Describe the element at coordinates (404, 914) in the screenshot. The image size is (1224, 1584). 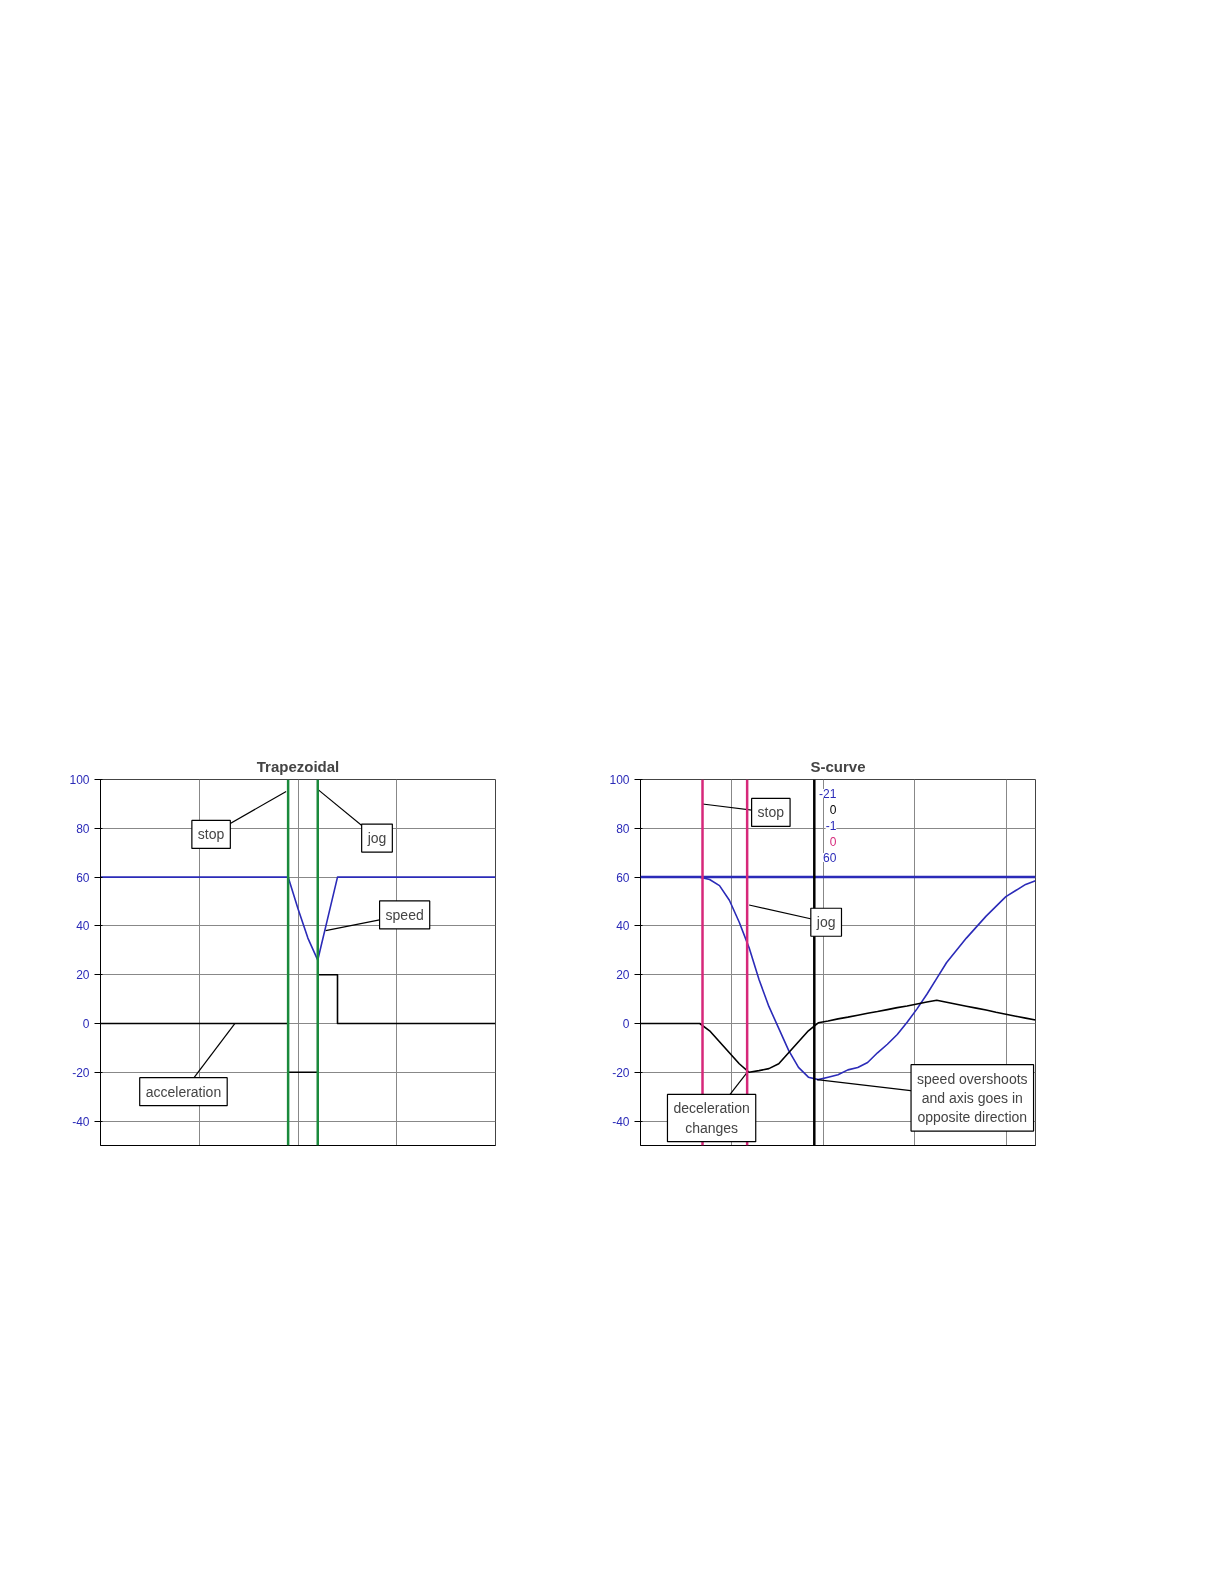
I see `annotation: speed` at that location.